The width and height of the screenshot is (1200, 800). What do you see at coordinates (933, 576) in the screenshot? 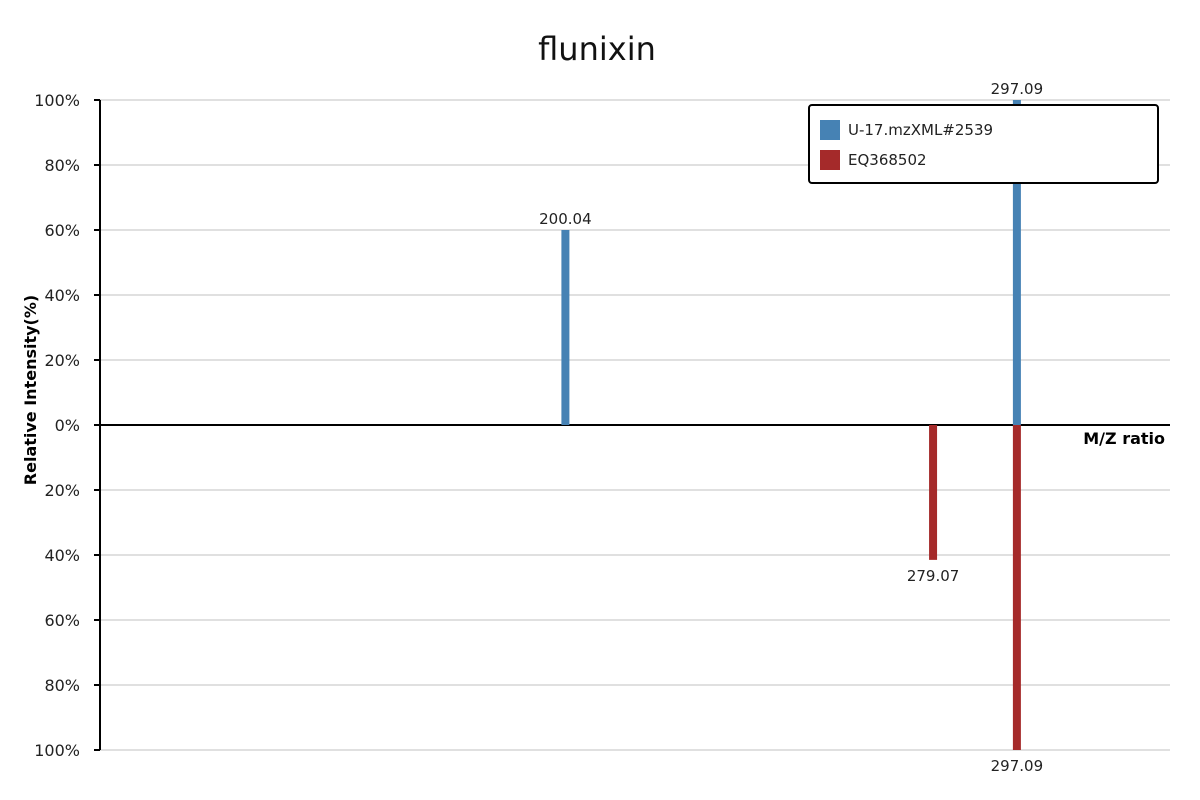
I see `peak-label: 279.07` at bounding box center [933, 576].